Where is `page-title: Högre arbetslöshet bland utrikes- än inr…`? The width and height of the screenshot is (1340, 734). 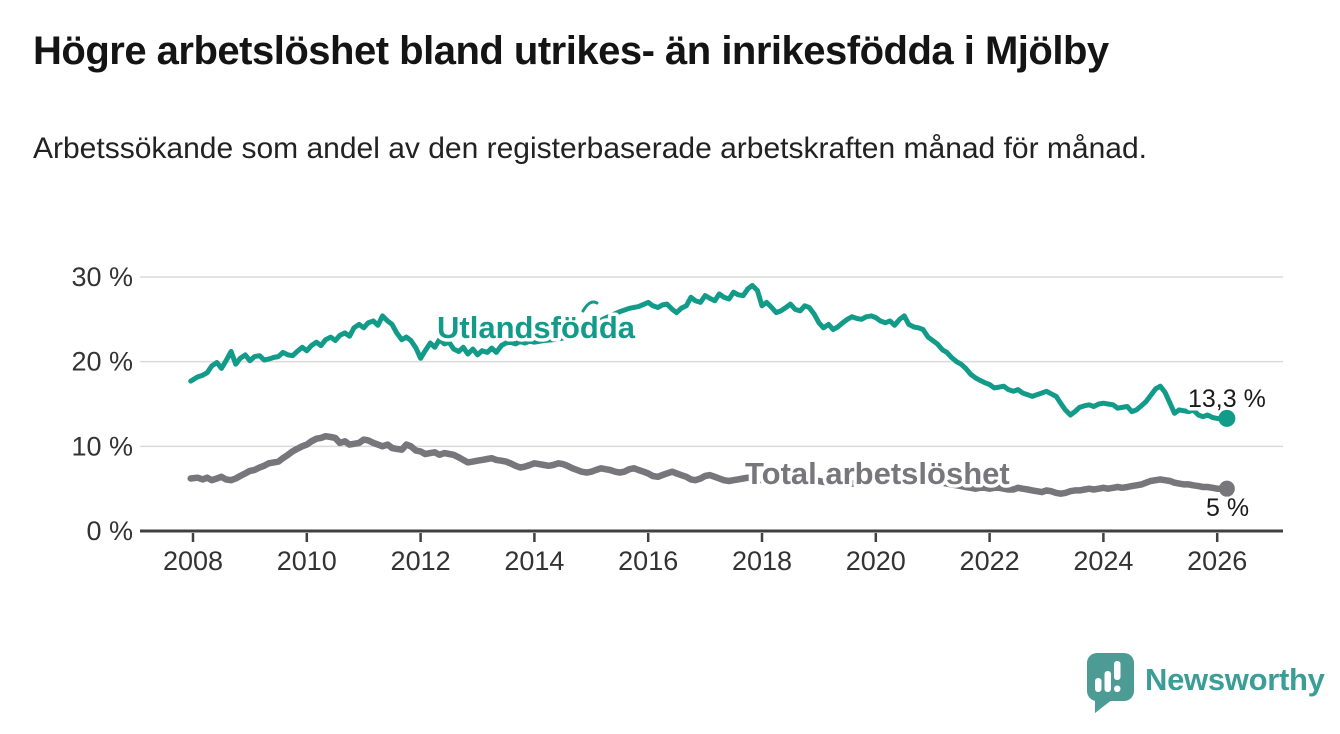
page-title: Högre arbetslöshet bland utrikes- än inr… is located at coordinates (571, 51).